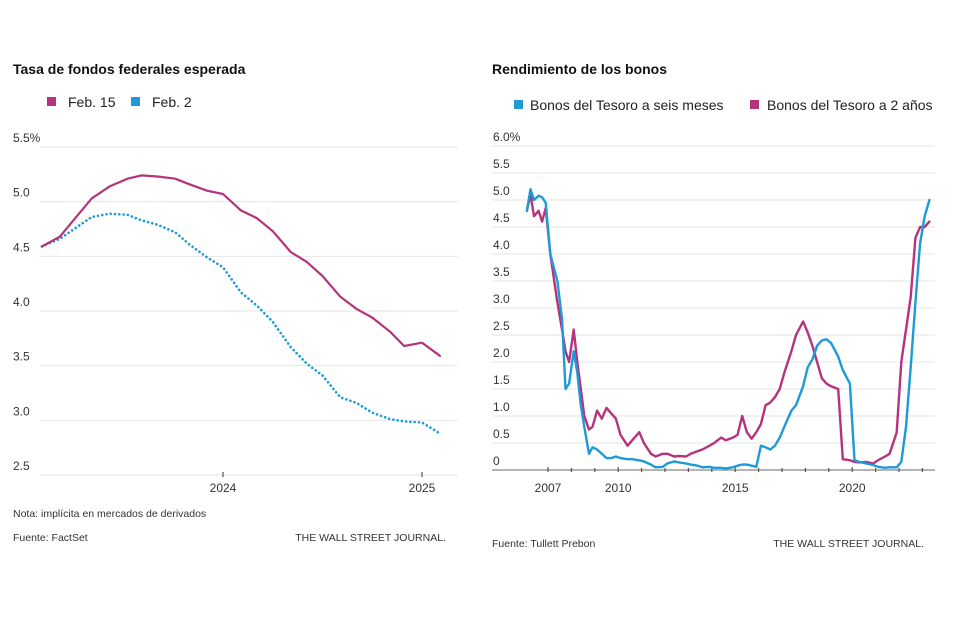 This screenshot has width=960, height=640. I want to click on y-tick-label: 1.0, so click(501, 407).